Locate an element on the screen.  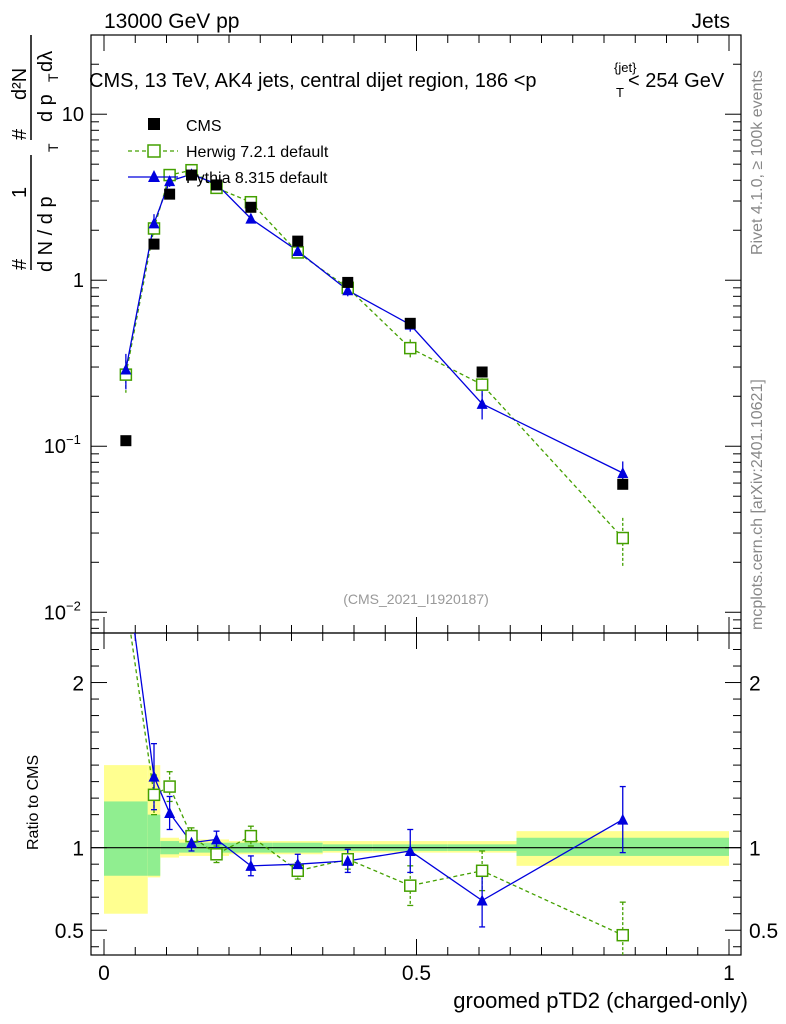
ratio-y-tick-label: 2 is located at coordinates (78, 684).